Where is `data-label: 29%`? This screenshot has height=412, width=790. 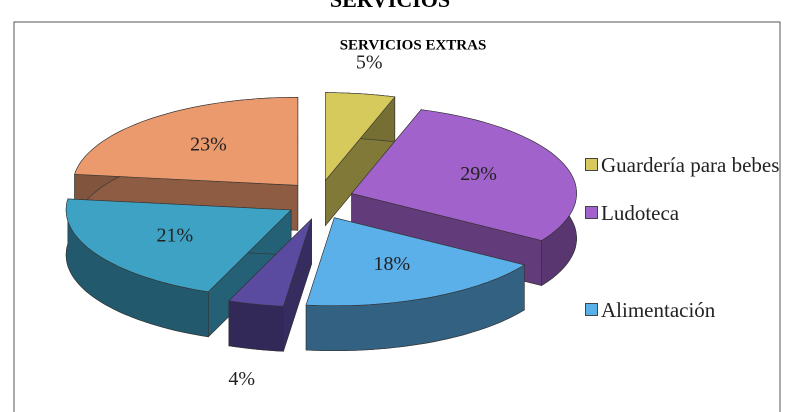 data-label: 29% is located at coordinates (478, 174).